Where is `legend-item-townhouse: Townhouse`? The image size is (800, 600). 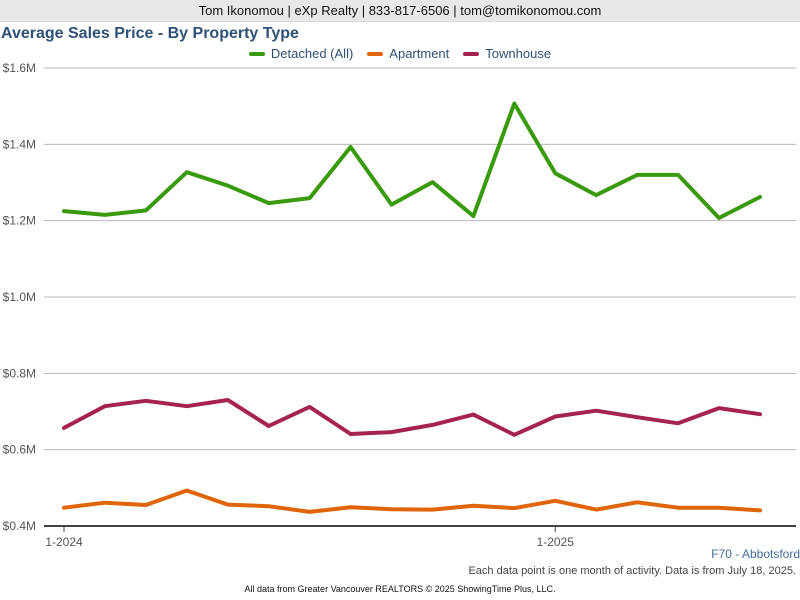 legend-item-townhouse: Townhouse is located at coordinates (507, 53).